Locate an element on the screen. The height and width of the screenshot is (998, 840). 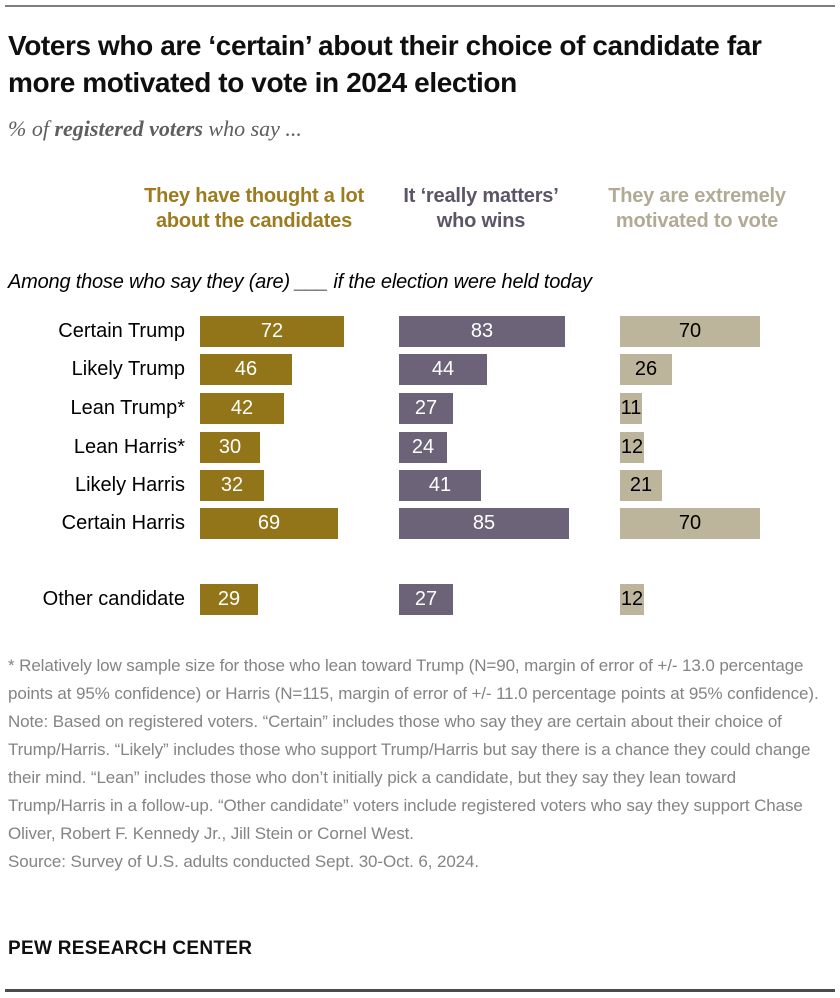
bar-value-label: 44 is located at coordinates (443, 369).